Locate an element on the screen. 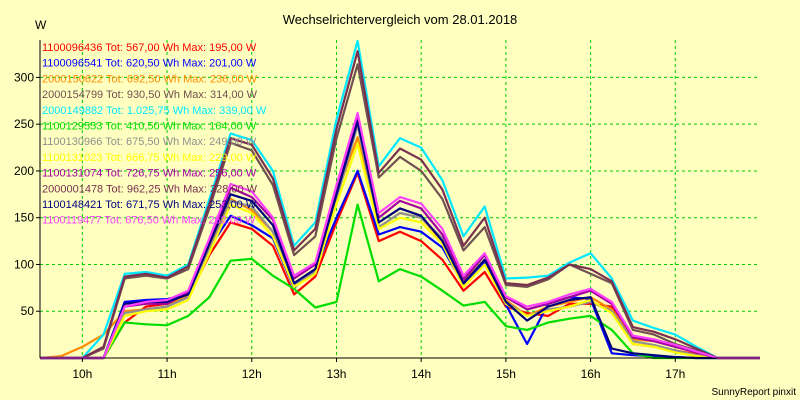 This screenshot has height=400, width=800. legend-entry-1100131023: 1100131023 Tot: 666,75 Wh Max: 229,00 W is located at coordinates (149, 158).